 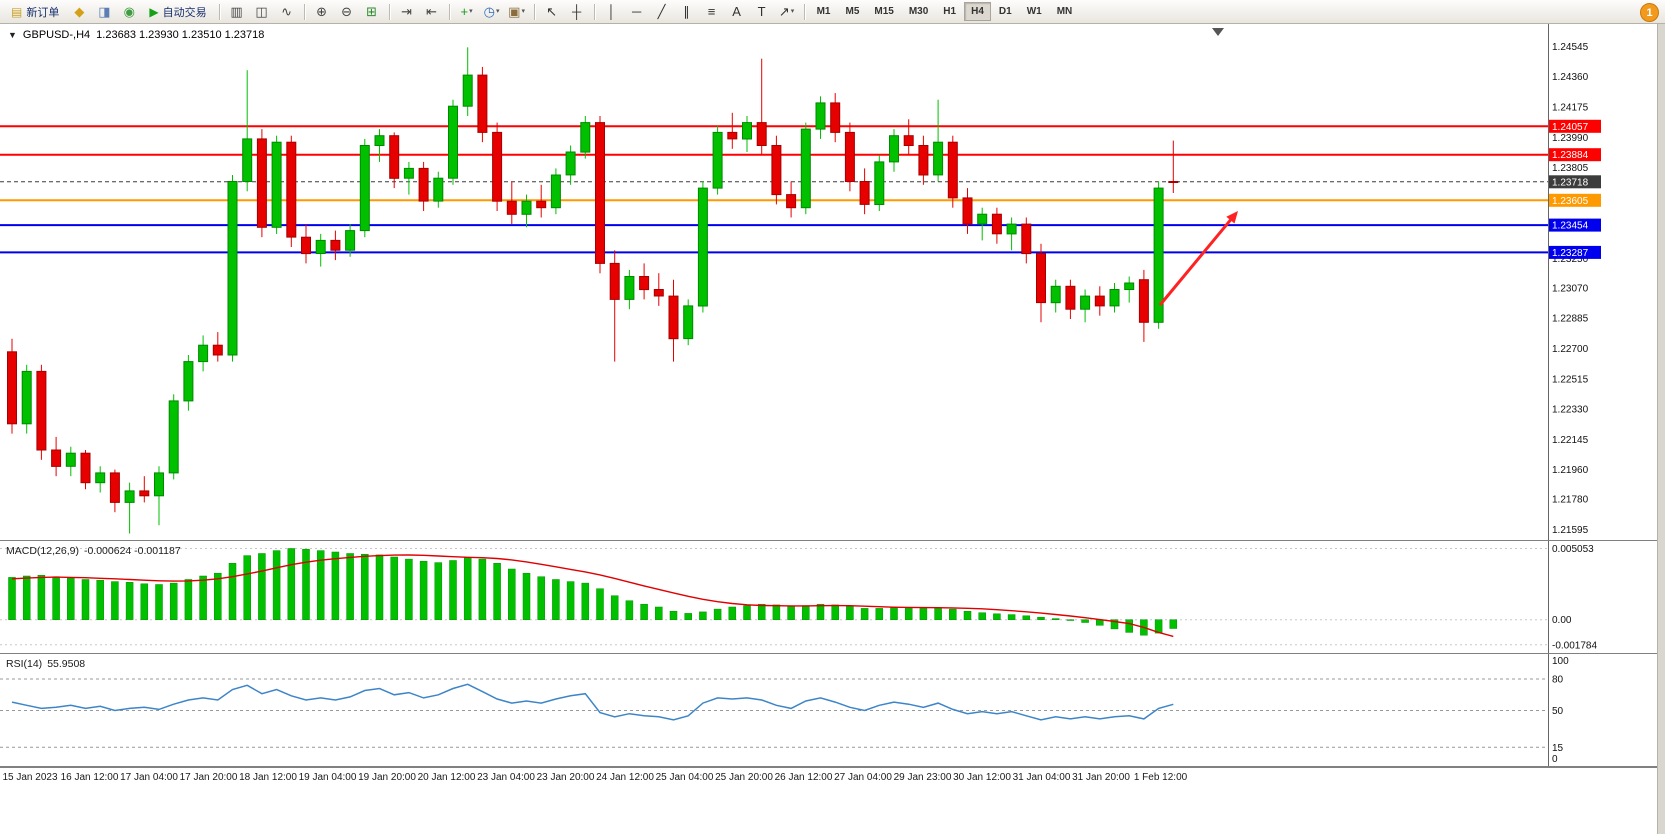 I want to click on time-label: 17 Jan 20:00, so click(x=208, y=777).